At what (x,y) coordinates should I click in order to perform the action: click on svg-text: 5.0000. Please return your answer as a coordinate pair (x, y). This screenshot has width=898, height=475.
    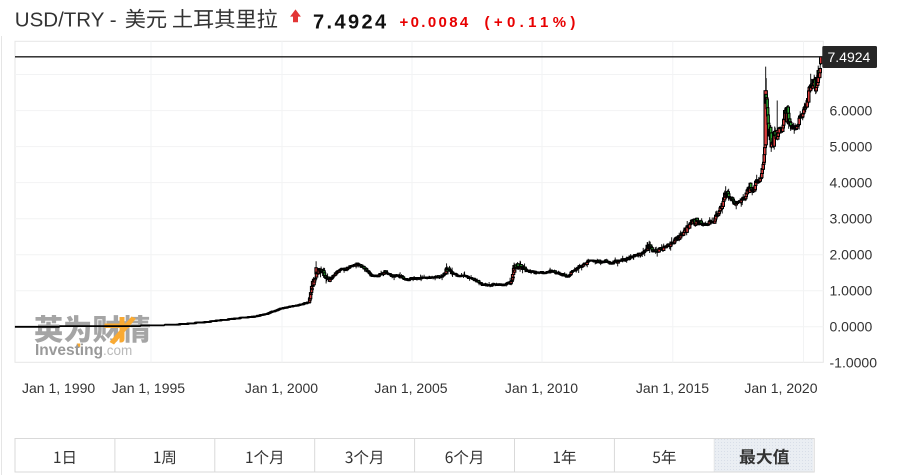
    Looking at the image, I should click on (851, 146).